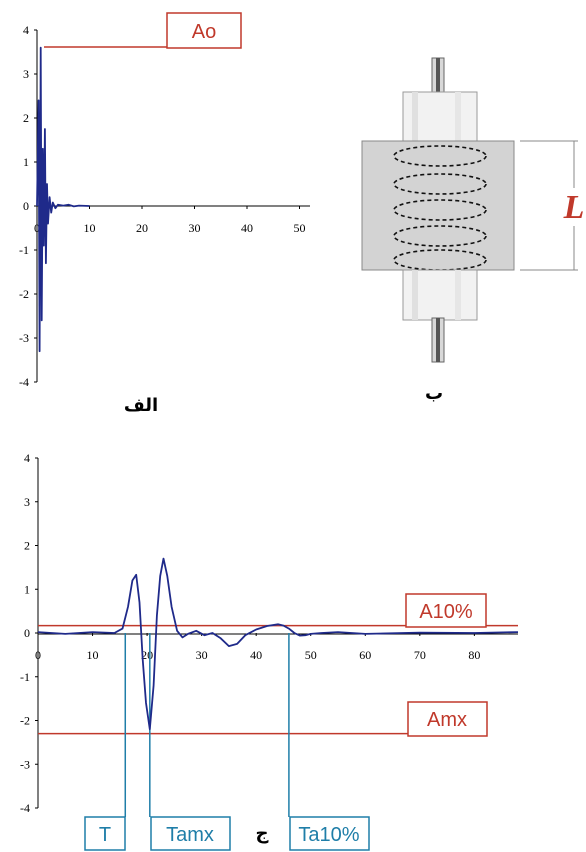 The image size is (586, 852). Describe the element at coordinates (262, 833) in the screenshot. I see `caption-jim: ج` at that location.